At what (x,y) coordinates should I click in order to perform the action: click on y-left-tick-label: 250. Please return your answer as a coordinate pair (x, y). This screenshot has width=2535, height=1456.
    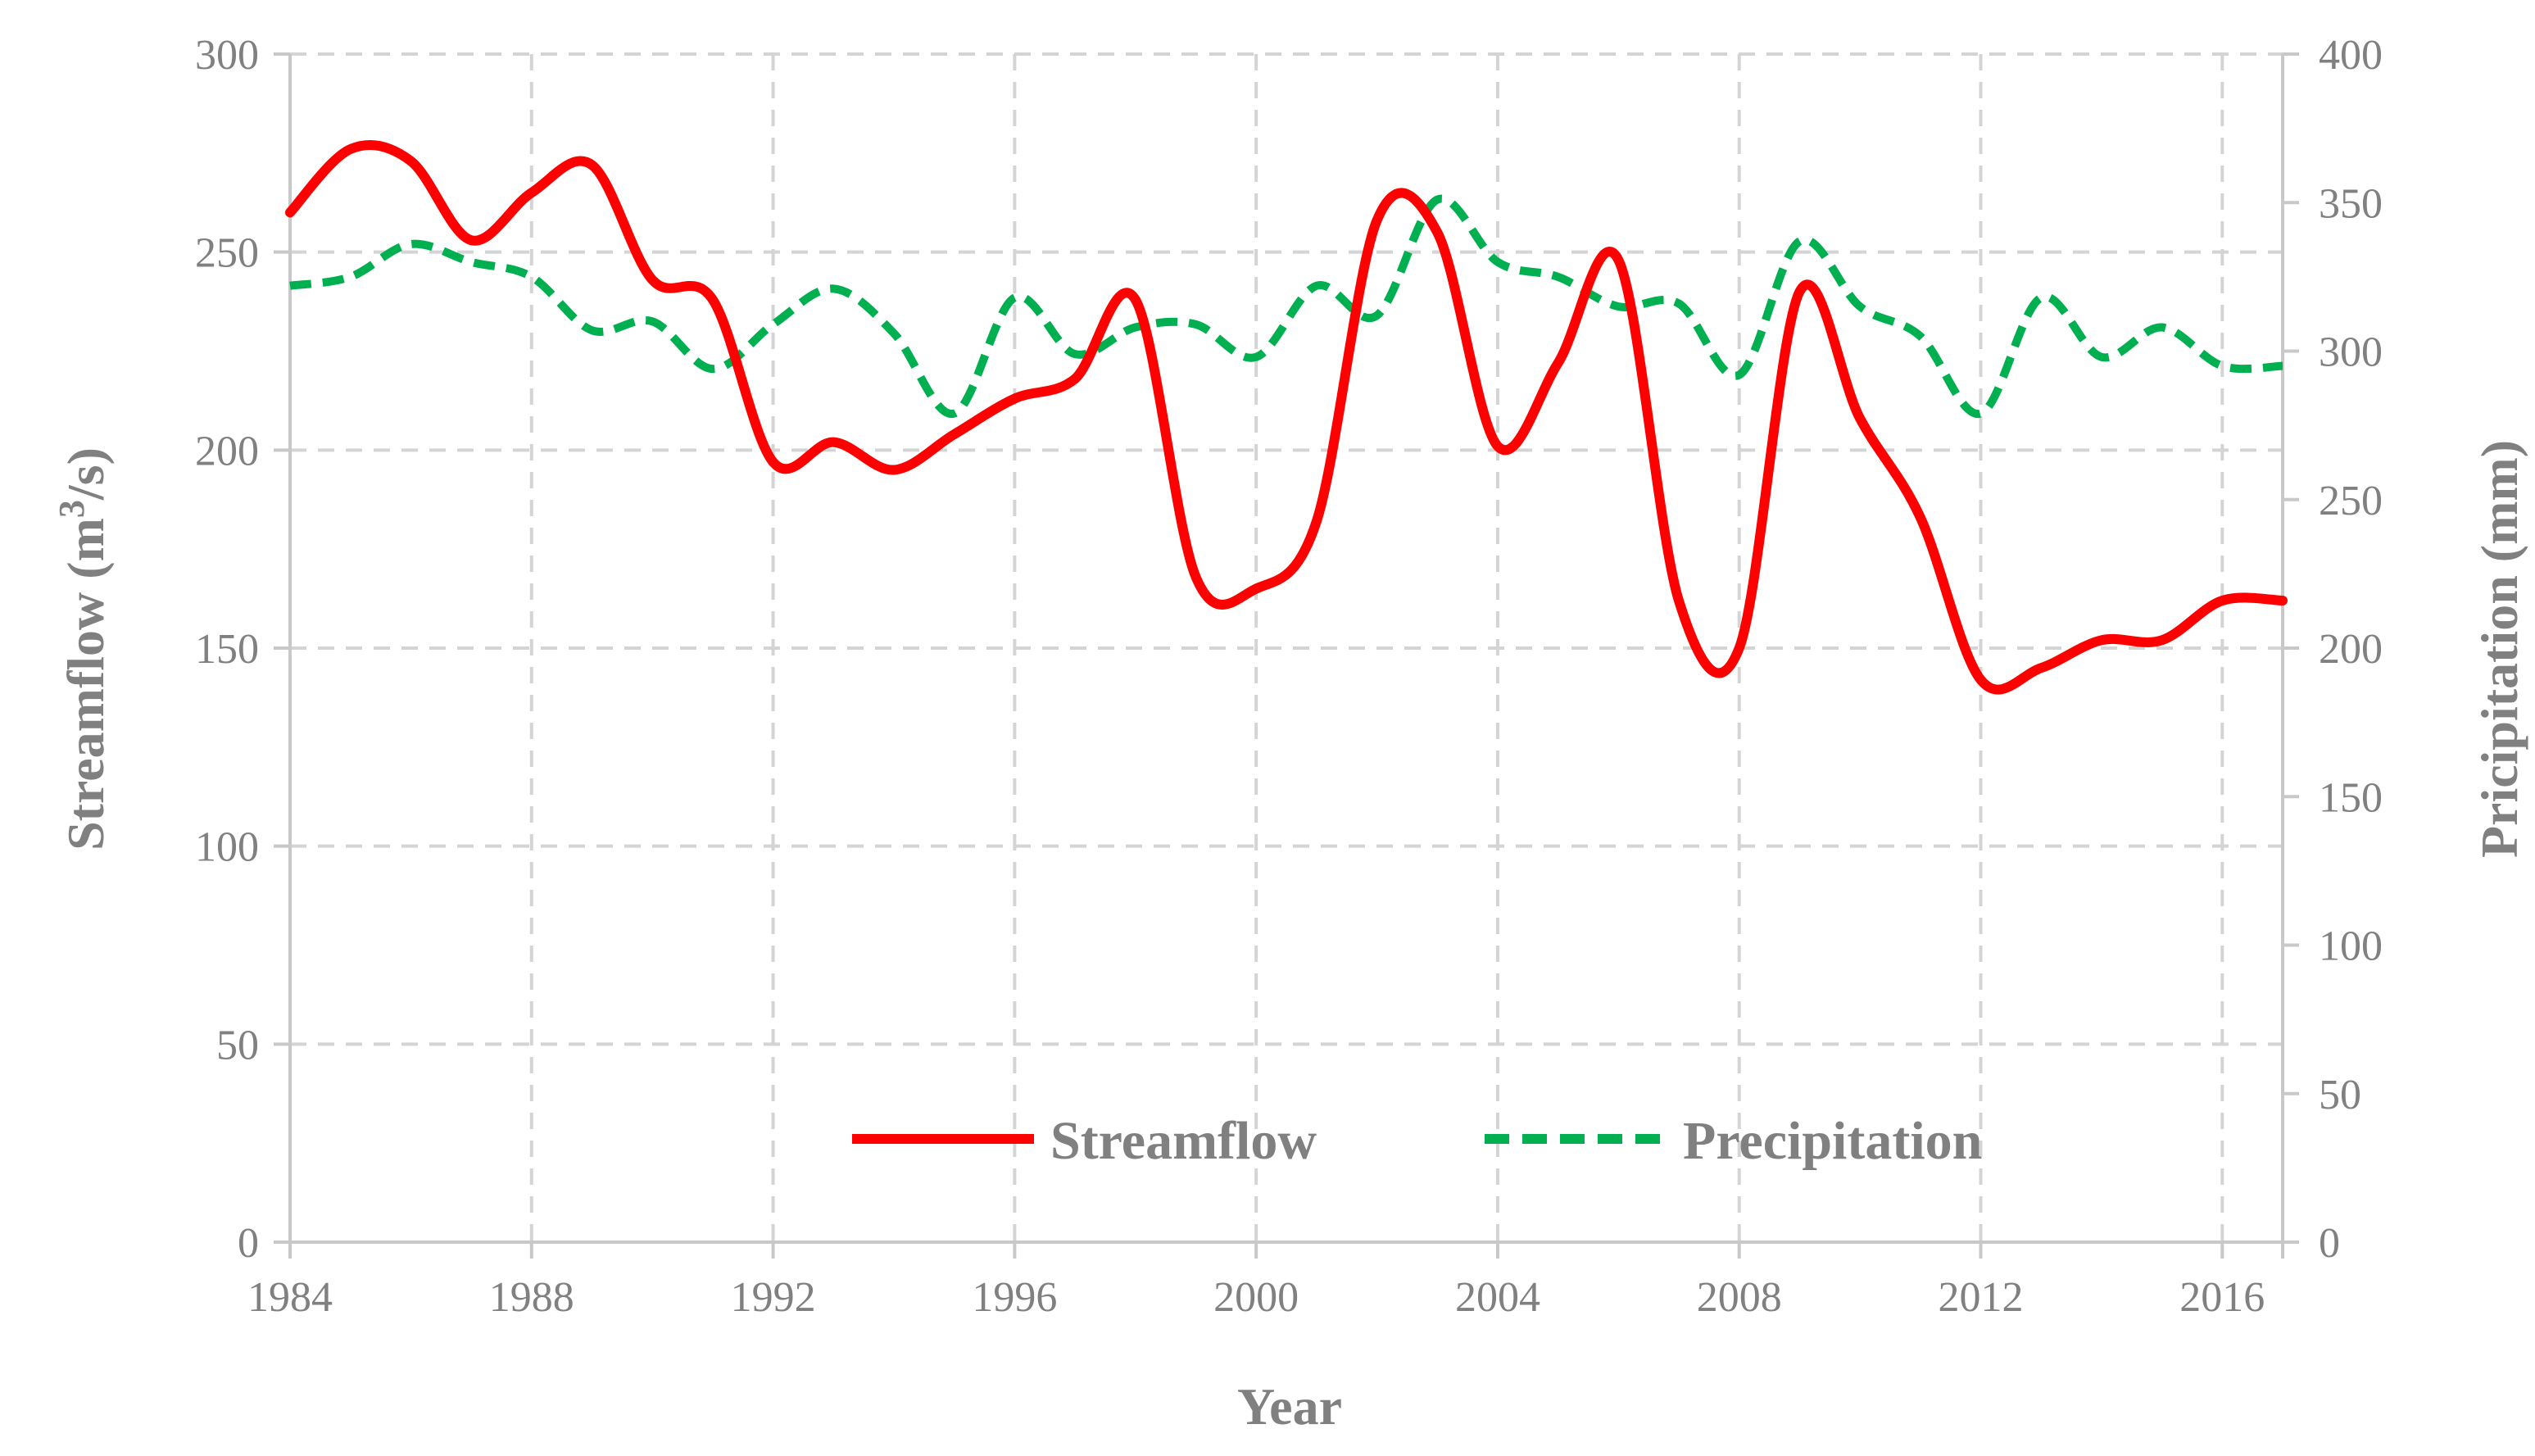
    Looking at the image, I should click on (227, 254).